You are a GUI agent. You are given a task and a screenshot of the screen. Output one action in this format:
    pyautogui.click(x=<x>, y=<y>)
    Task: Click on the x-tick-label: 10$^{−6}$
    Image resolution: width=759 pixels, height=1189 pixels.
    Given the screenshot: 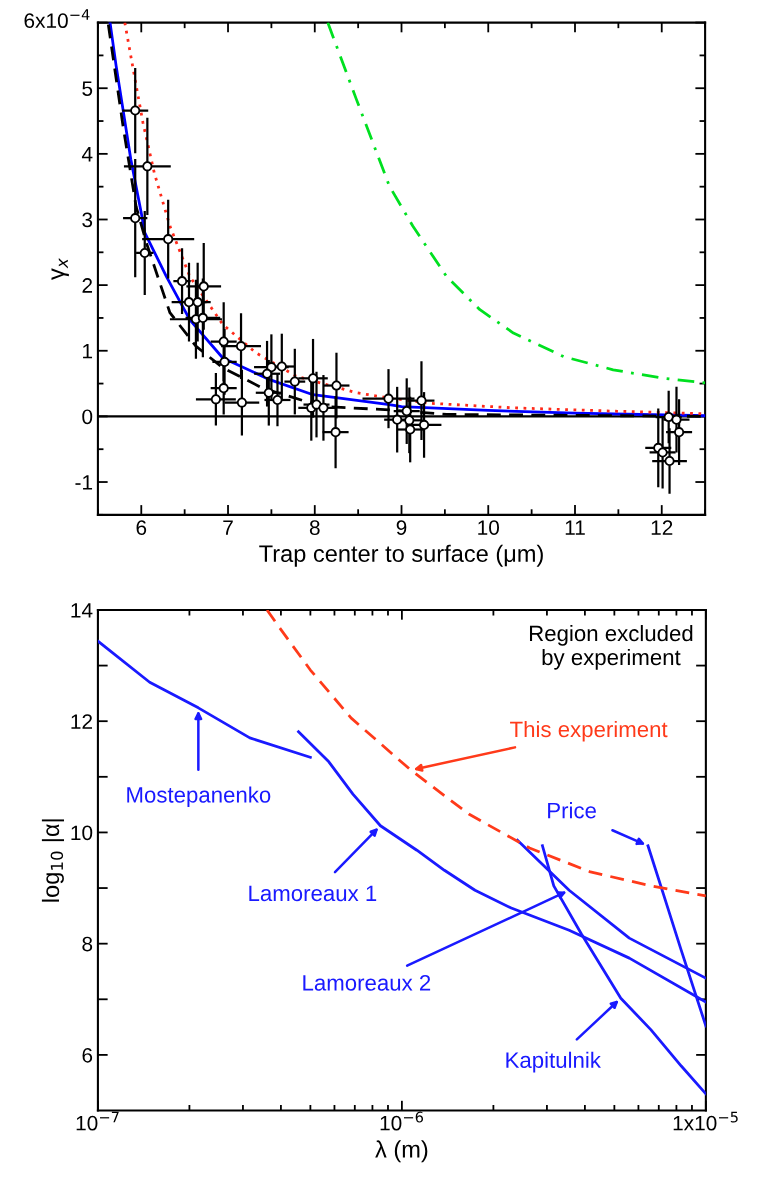 What is the action you would take?
    pyautogui.click(x=402, y=1121)
    